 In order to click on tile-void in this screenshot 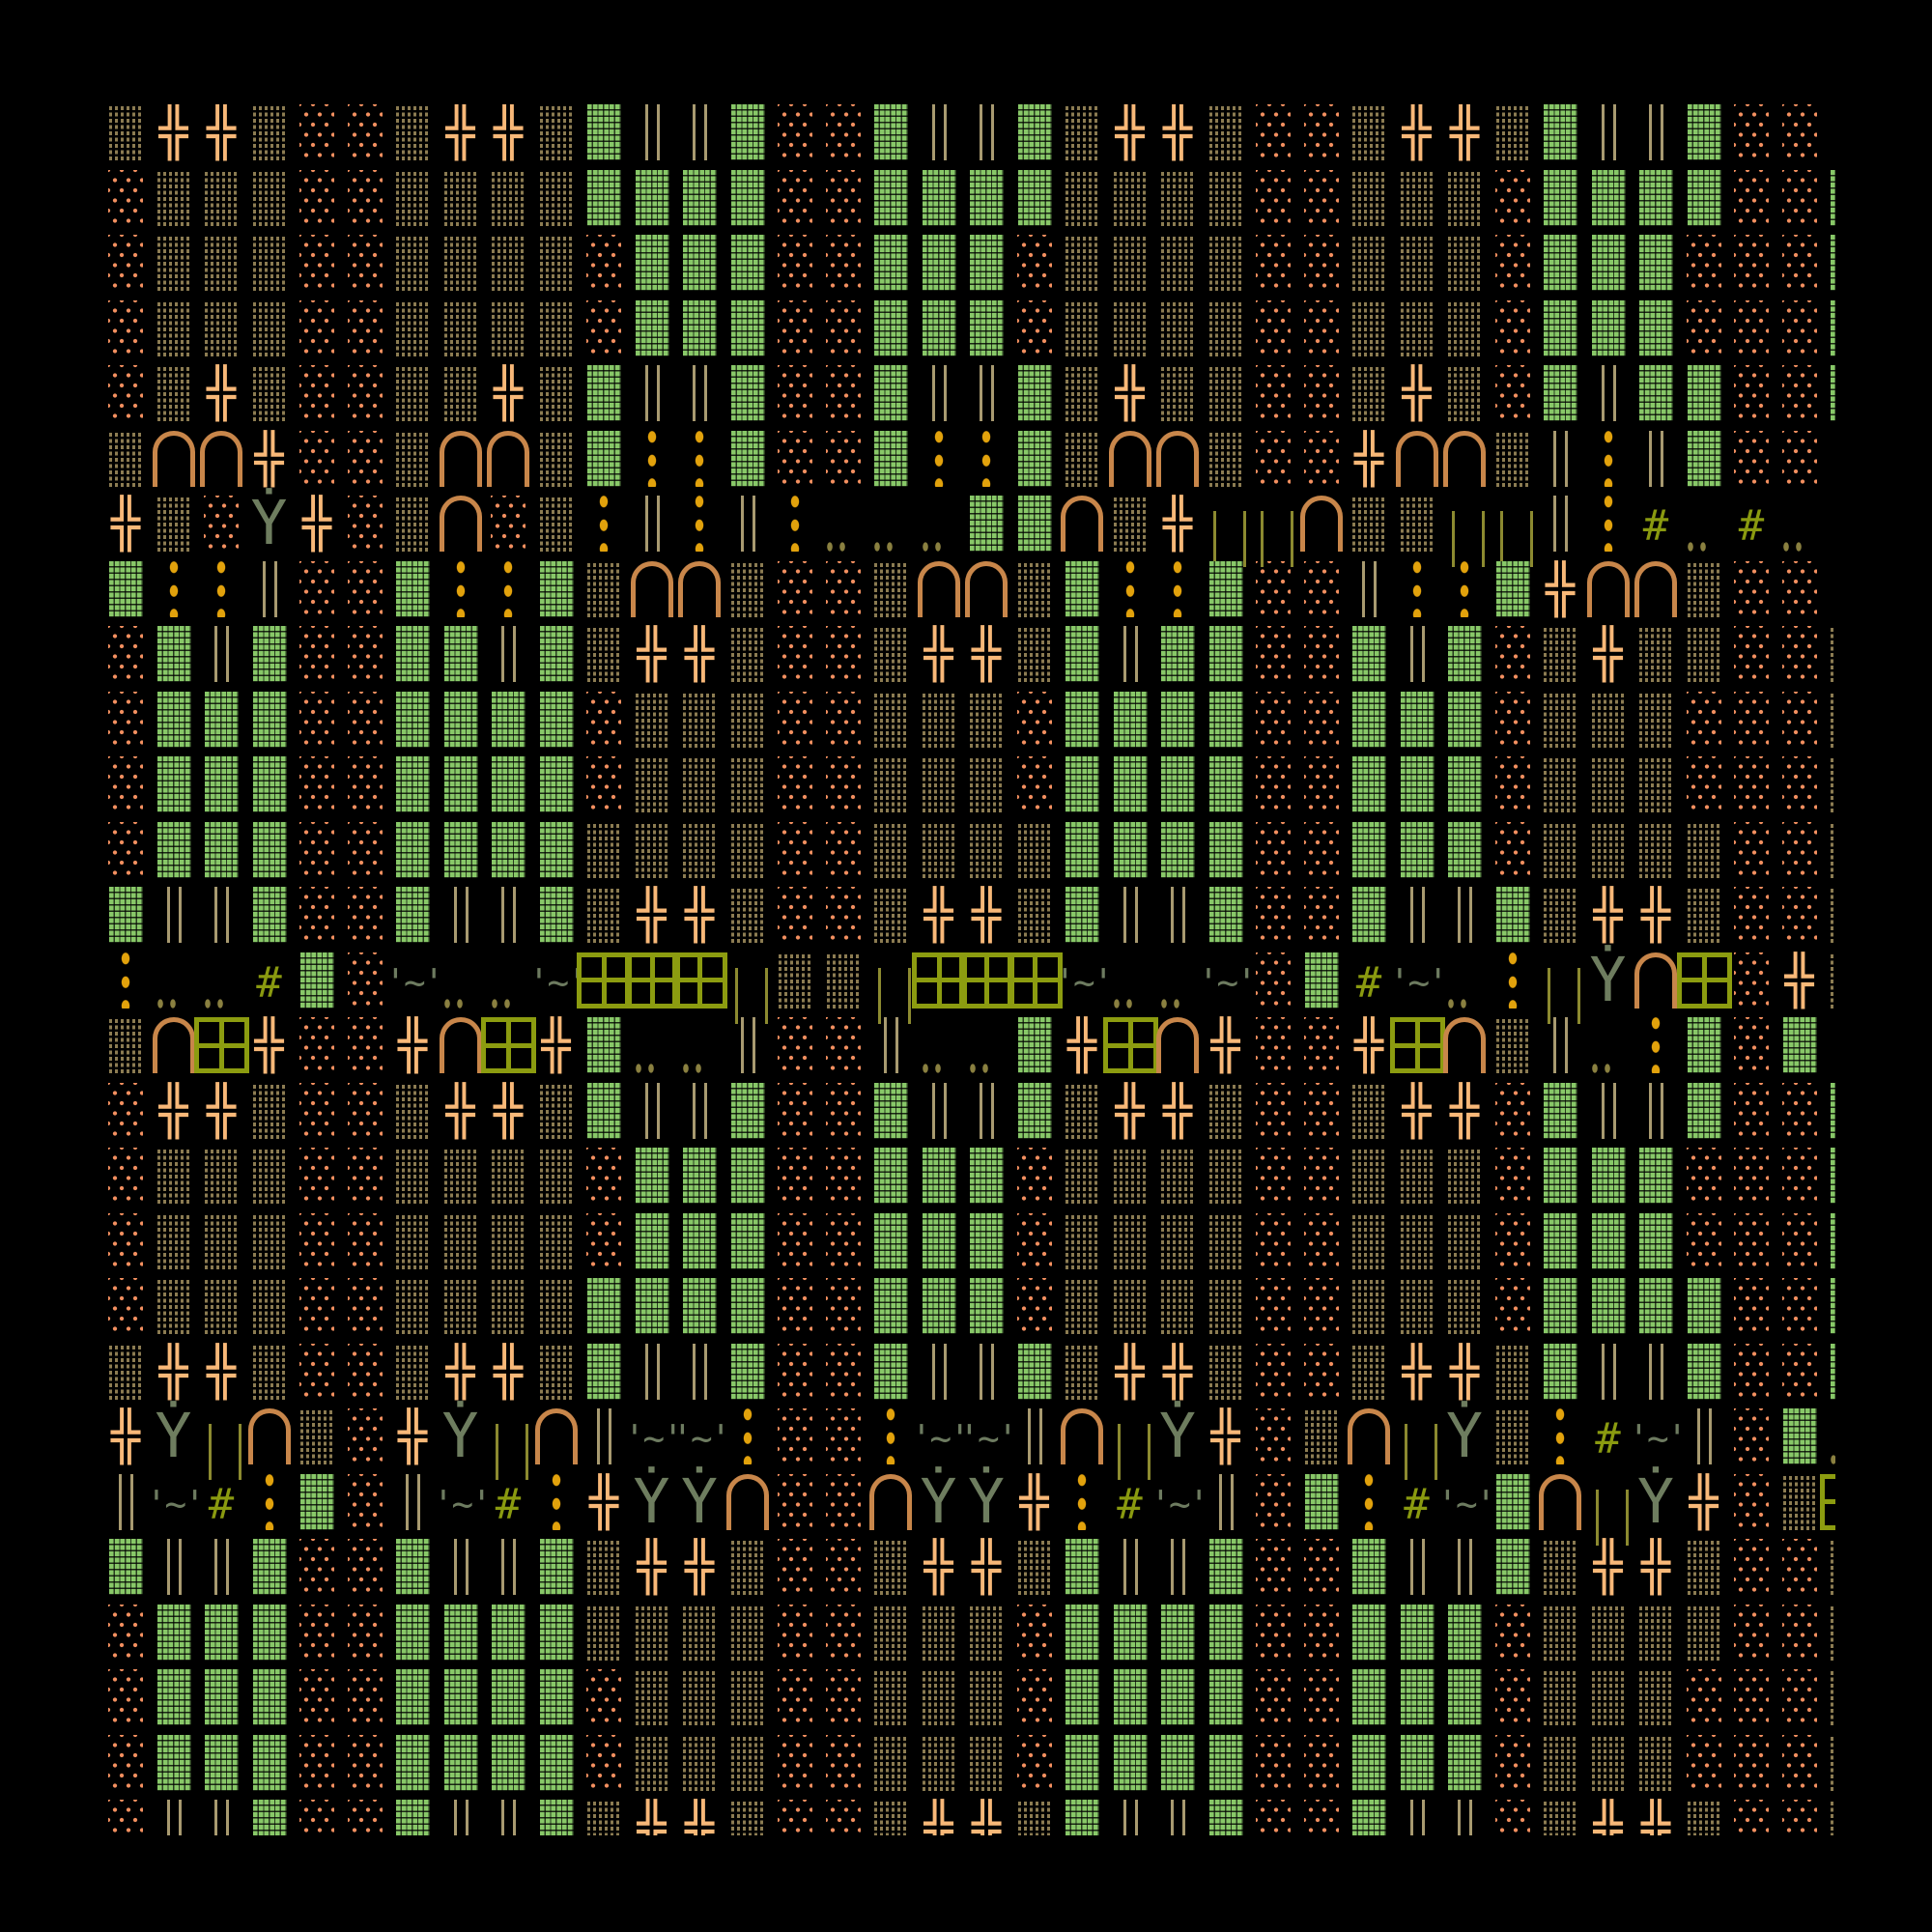, I will do `click(1832, 464)`.